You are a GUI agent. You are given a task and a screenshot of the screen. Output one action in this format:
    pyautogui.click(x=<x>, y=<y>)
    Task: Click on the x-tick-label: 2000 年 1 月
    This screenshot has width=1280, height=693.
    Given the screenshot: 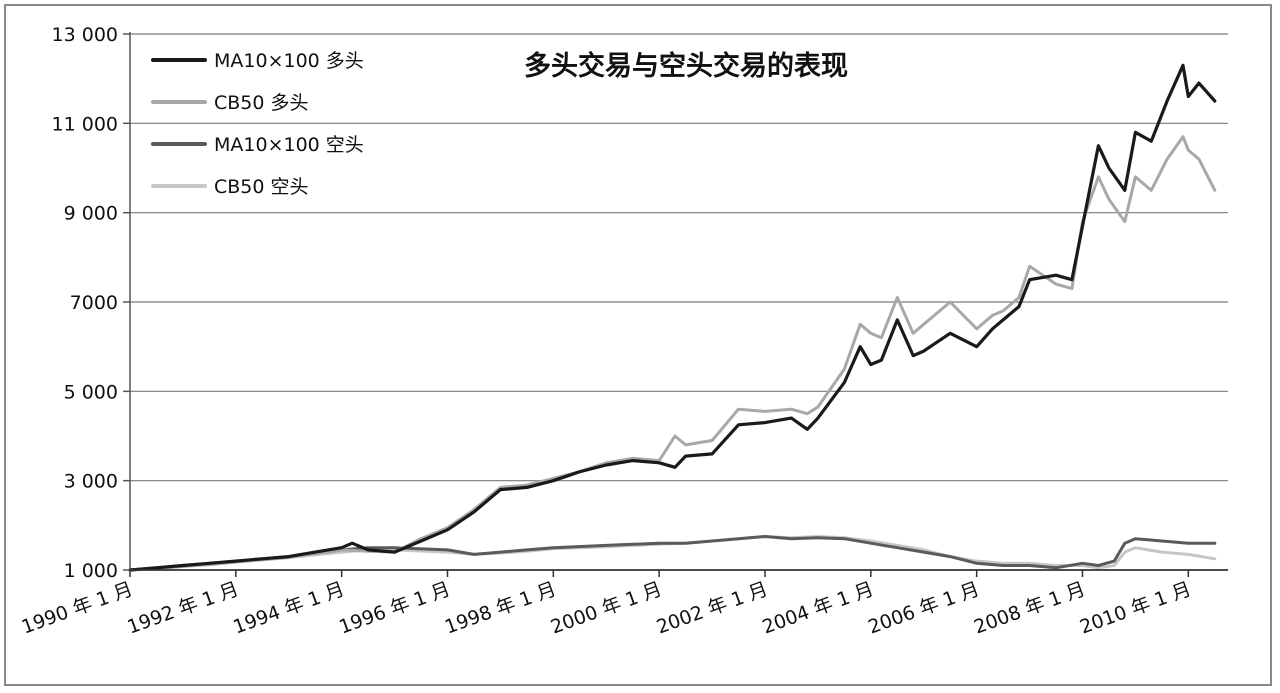 What is the action you would take?
    pyautogui.click(x=606, y=608)
    